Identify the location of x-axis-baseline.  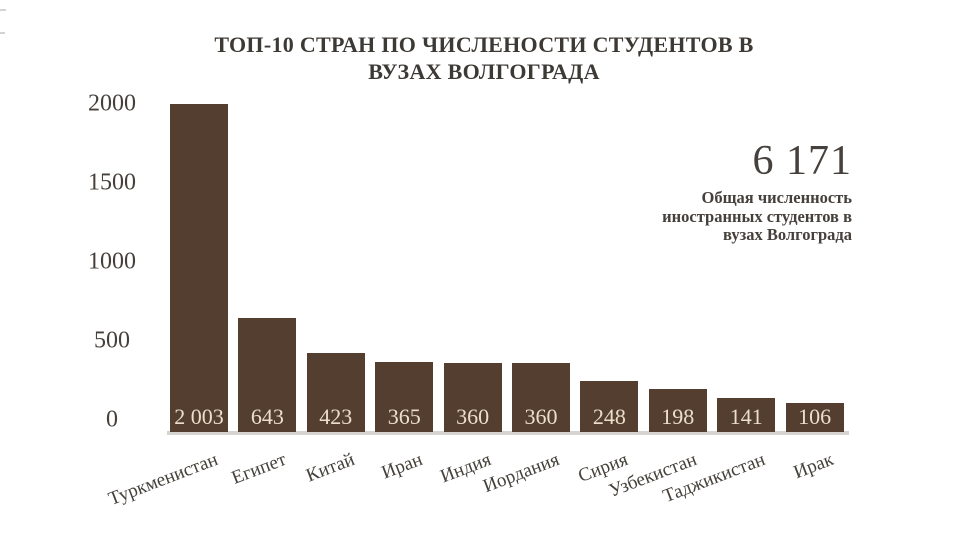
(508, 433).